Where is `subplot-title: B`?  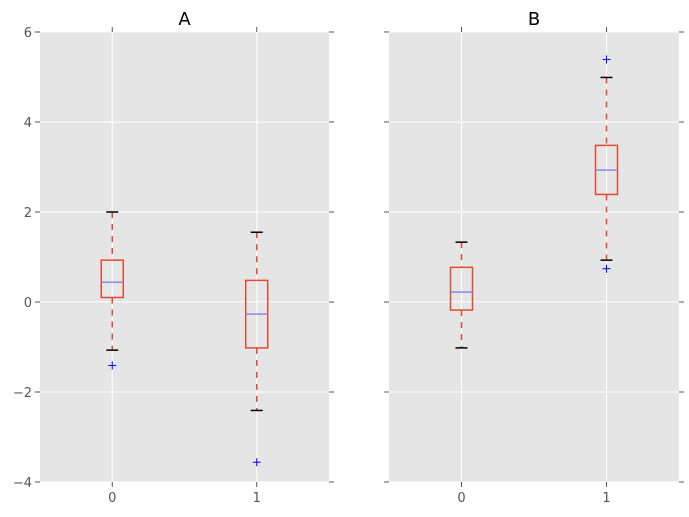 subplot-title: B is located at coordinates (534, 19).